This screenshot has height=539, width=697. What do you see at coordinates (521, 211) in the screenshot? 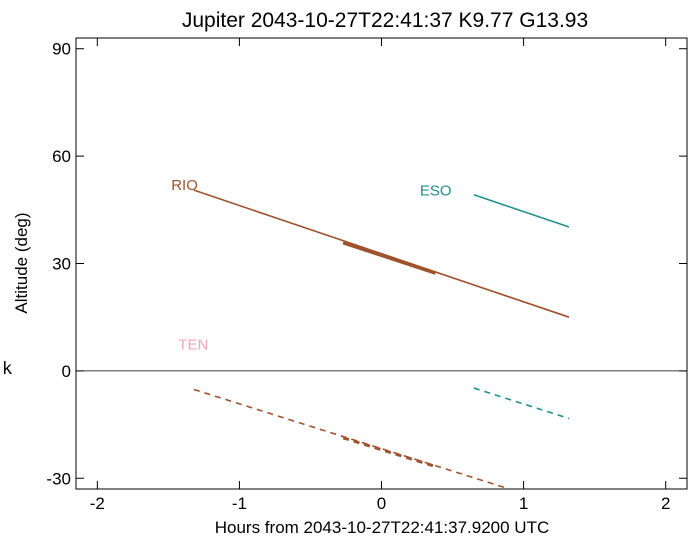
I see `series-line-eso` at bounding box center [521, 211].